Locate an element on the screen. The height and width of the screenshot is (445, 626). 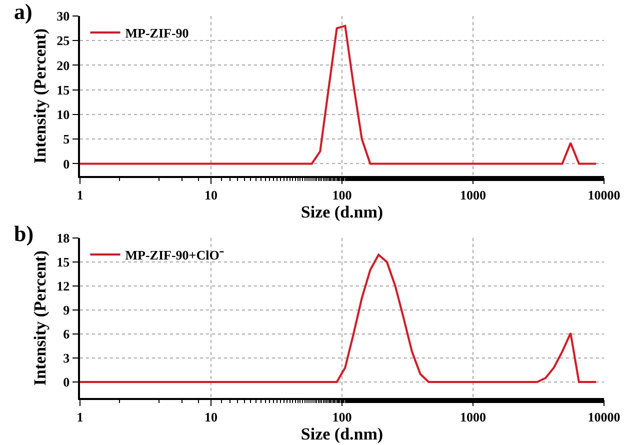
legend-label: MP-ZIF-90 is located at coordinates (157, 33).